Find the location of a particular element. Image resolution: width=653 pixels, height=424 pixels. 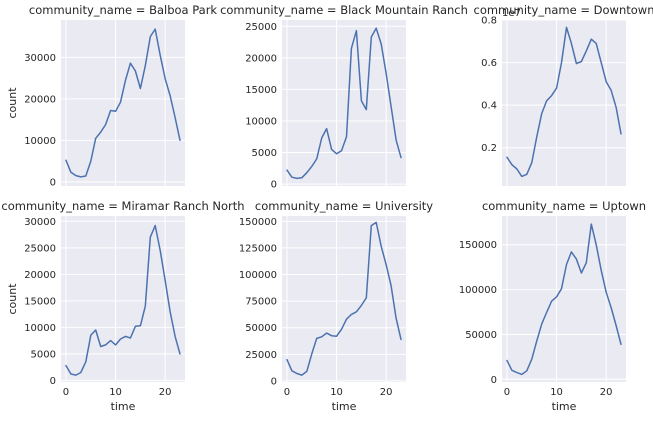

y-tick-label: 0.2 is located at coordinates (489, 148).